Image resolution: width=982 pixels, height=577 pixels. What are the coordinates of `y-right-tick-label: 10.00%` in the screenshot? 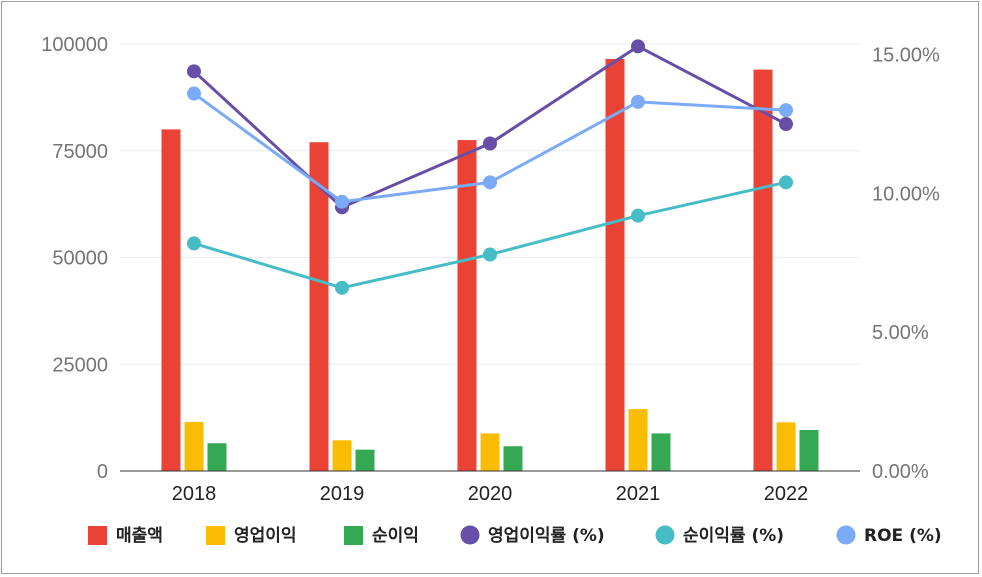 It's located at (906, 194).